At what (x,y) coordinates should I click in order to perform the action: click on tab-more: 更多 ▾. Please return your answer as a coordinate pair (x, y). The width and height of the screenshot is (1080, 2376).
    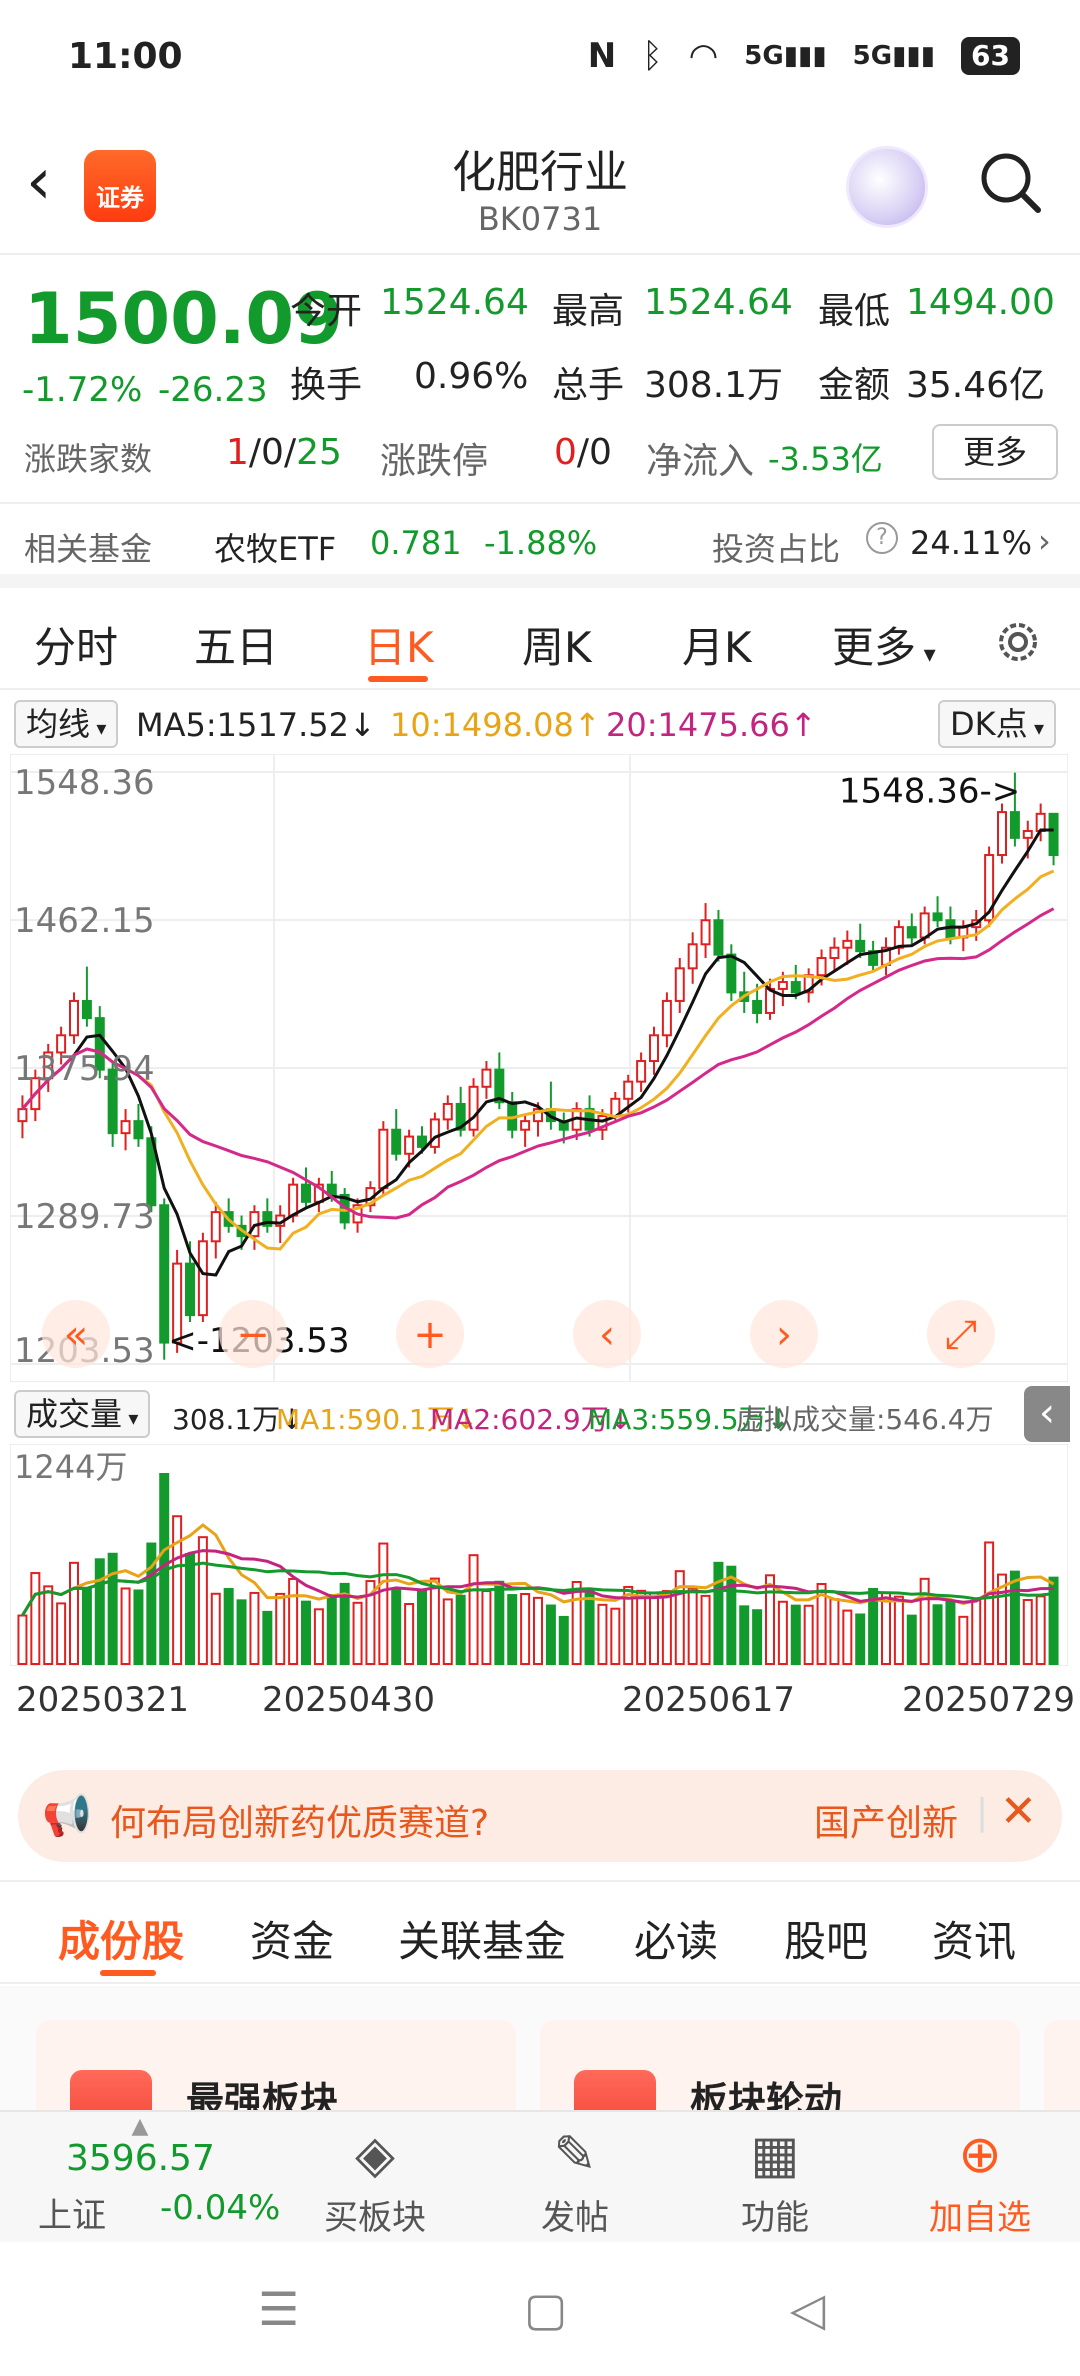
    Looking at the image, I should click on (884, 647).